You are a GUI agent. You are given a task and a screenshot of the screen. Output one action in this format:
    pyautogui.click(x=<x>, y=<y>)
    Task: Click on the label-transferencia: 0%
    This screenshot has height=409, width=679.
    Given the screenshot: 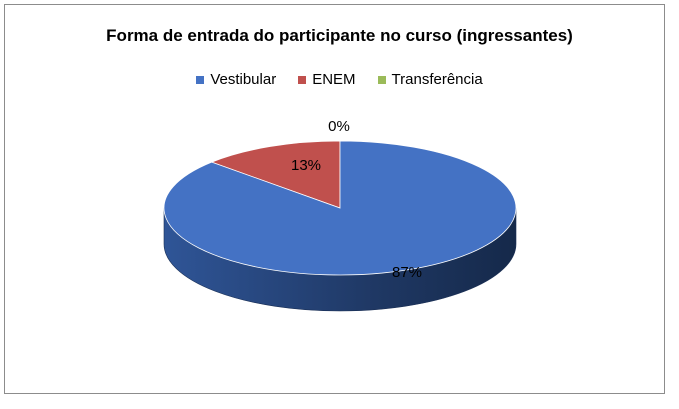 What is the action you would take?
    pyautogui.click(x=339, y=126)
    